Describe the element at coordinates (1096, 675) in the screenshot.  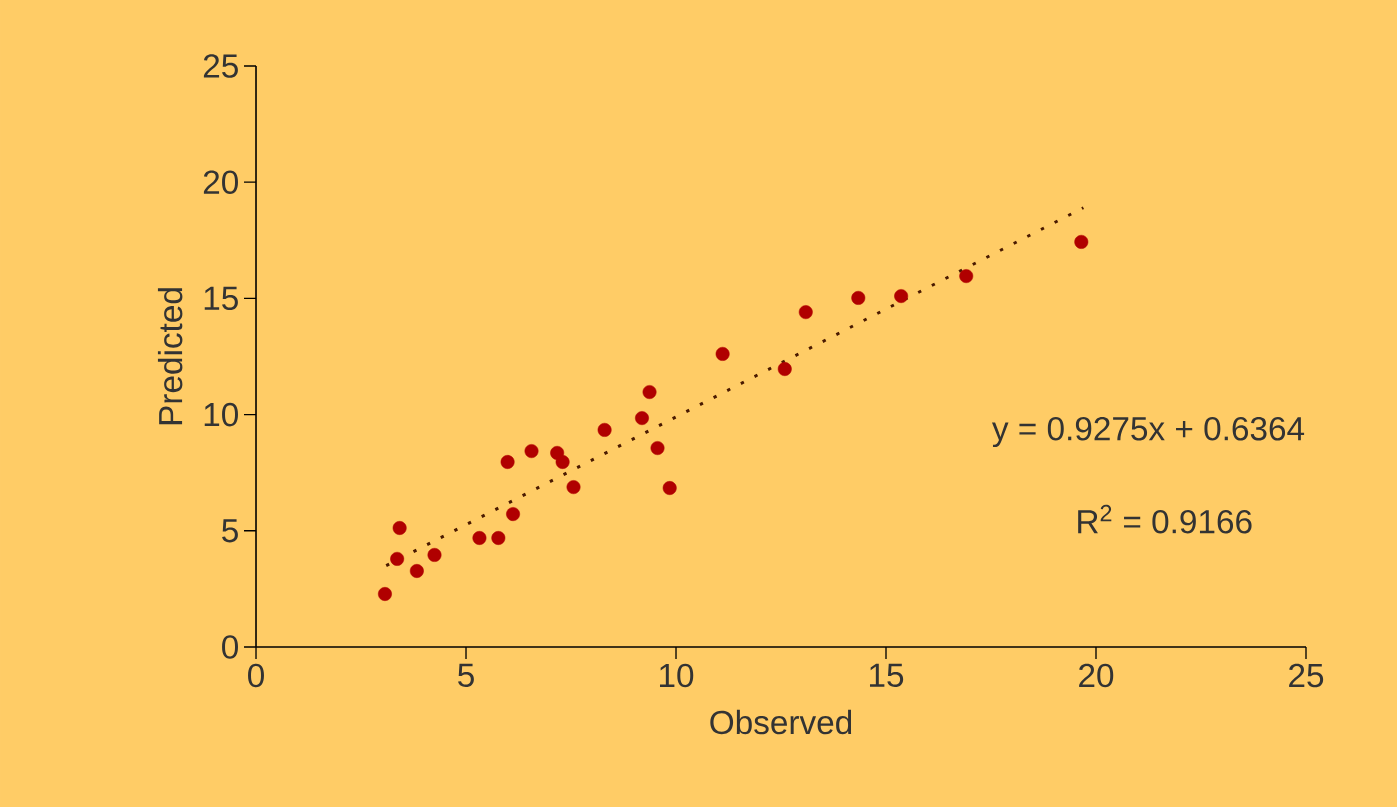
I see `x-tick-label: 20` at that location.